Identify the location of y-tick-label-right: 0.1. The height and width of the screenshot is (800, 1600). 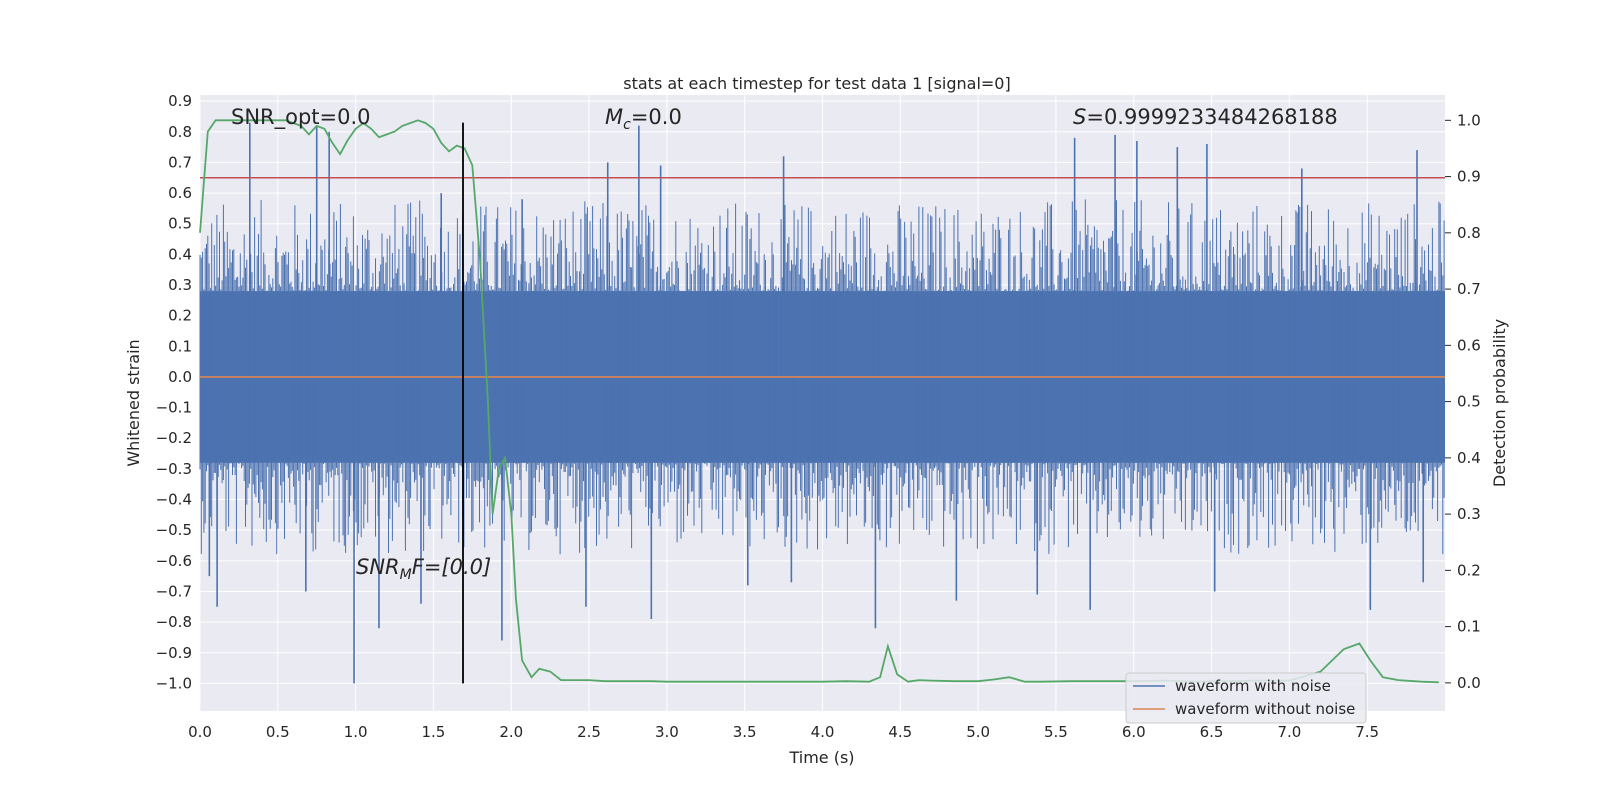
(1469, 627).